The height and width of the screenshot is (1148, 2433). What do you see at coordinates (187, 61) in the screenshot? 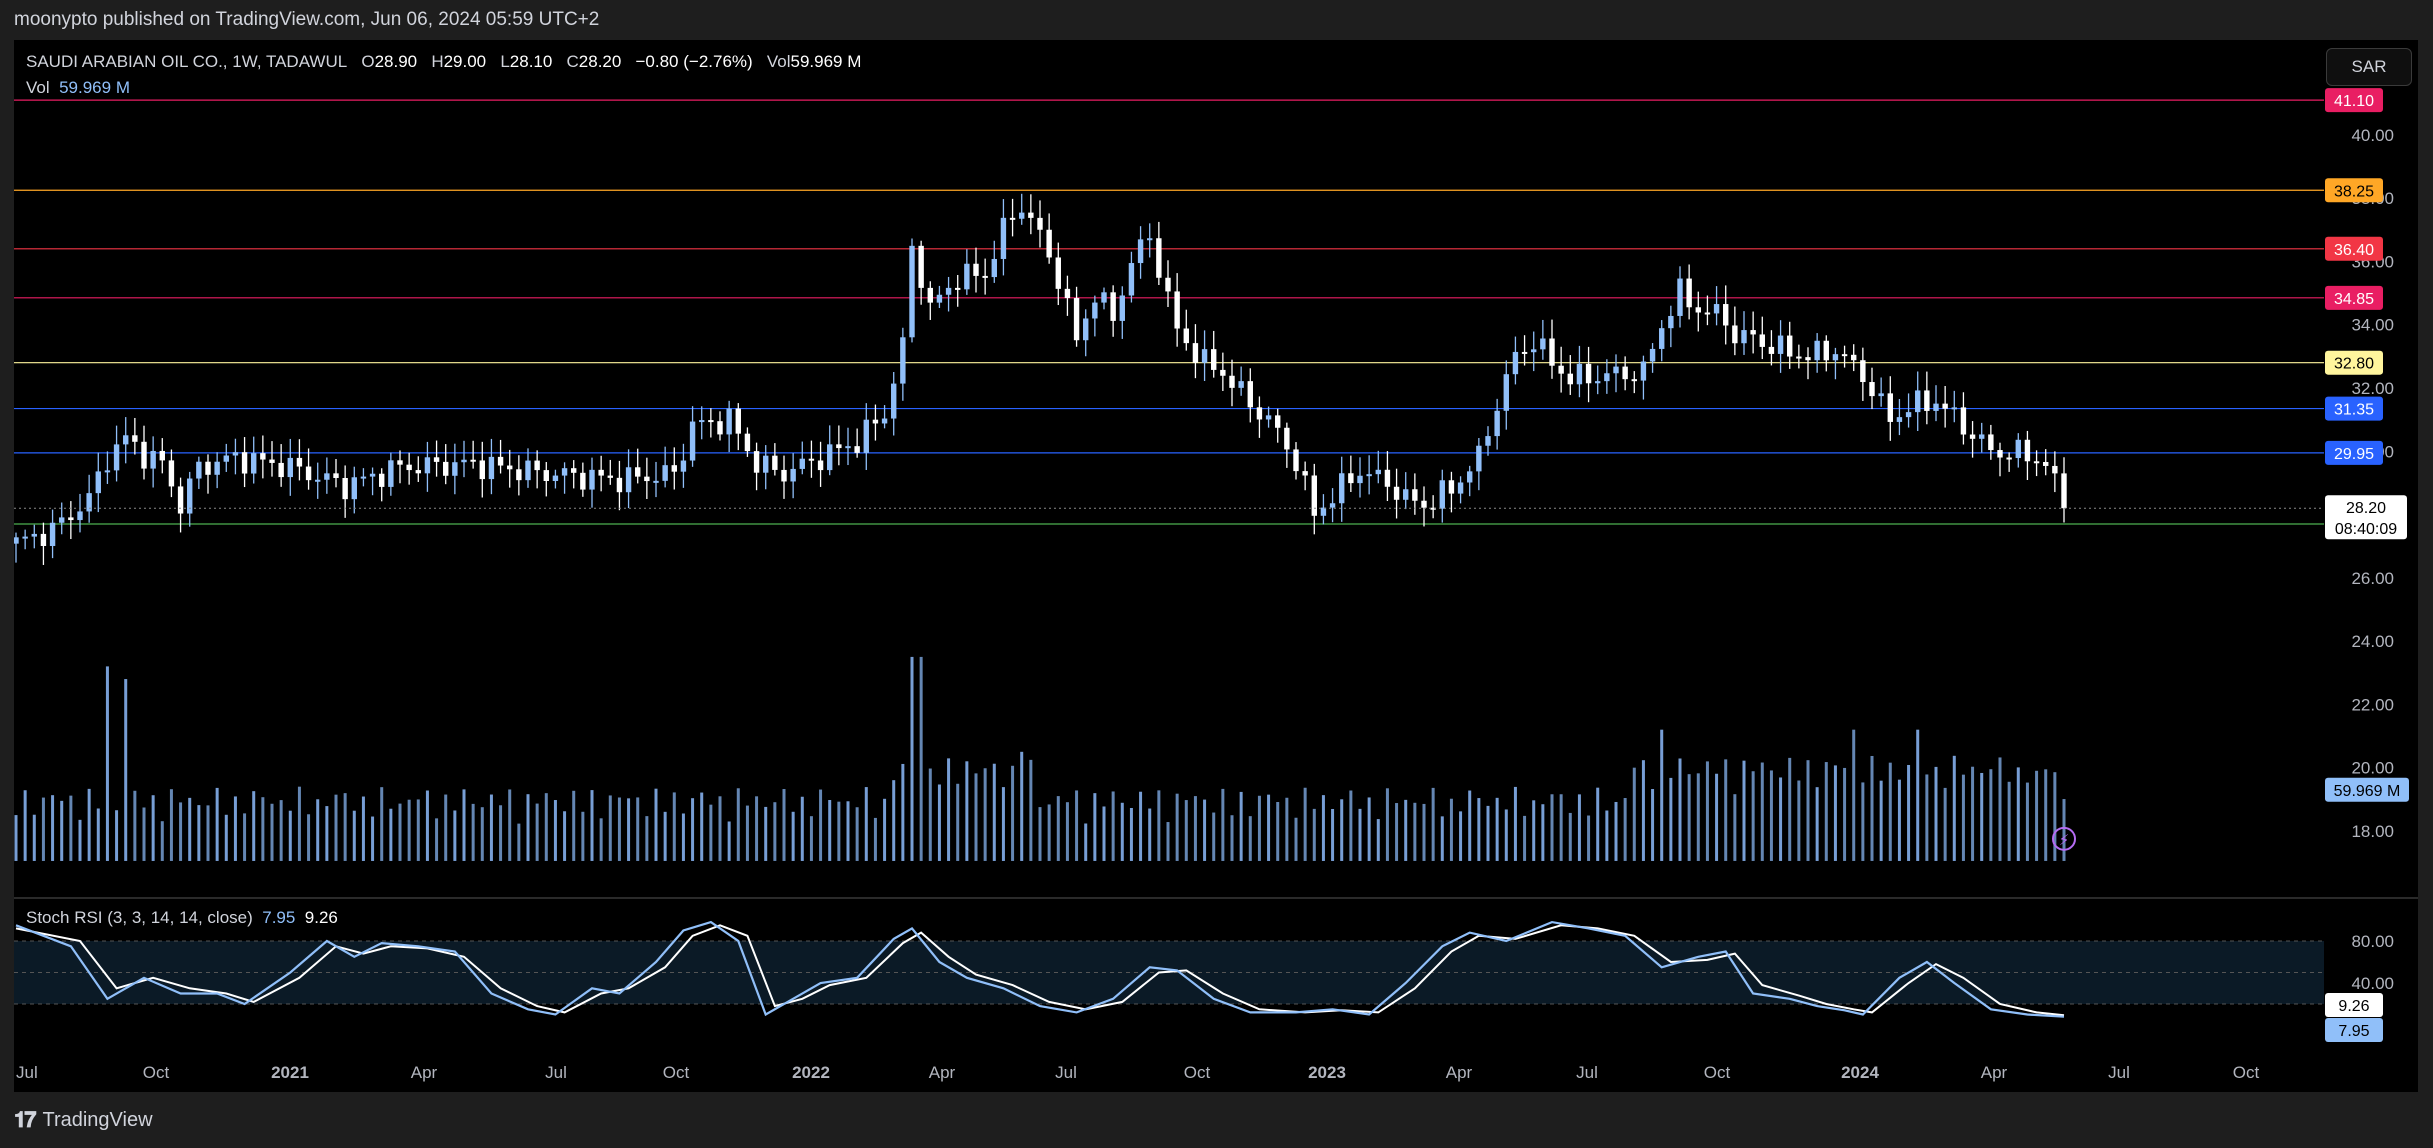
I see `symbol-name: SAUDI ARABIAN OIL CO., 1W, TADAWUL` at bounding box center [187, 61].